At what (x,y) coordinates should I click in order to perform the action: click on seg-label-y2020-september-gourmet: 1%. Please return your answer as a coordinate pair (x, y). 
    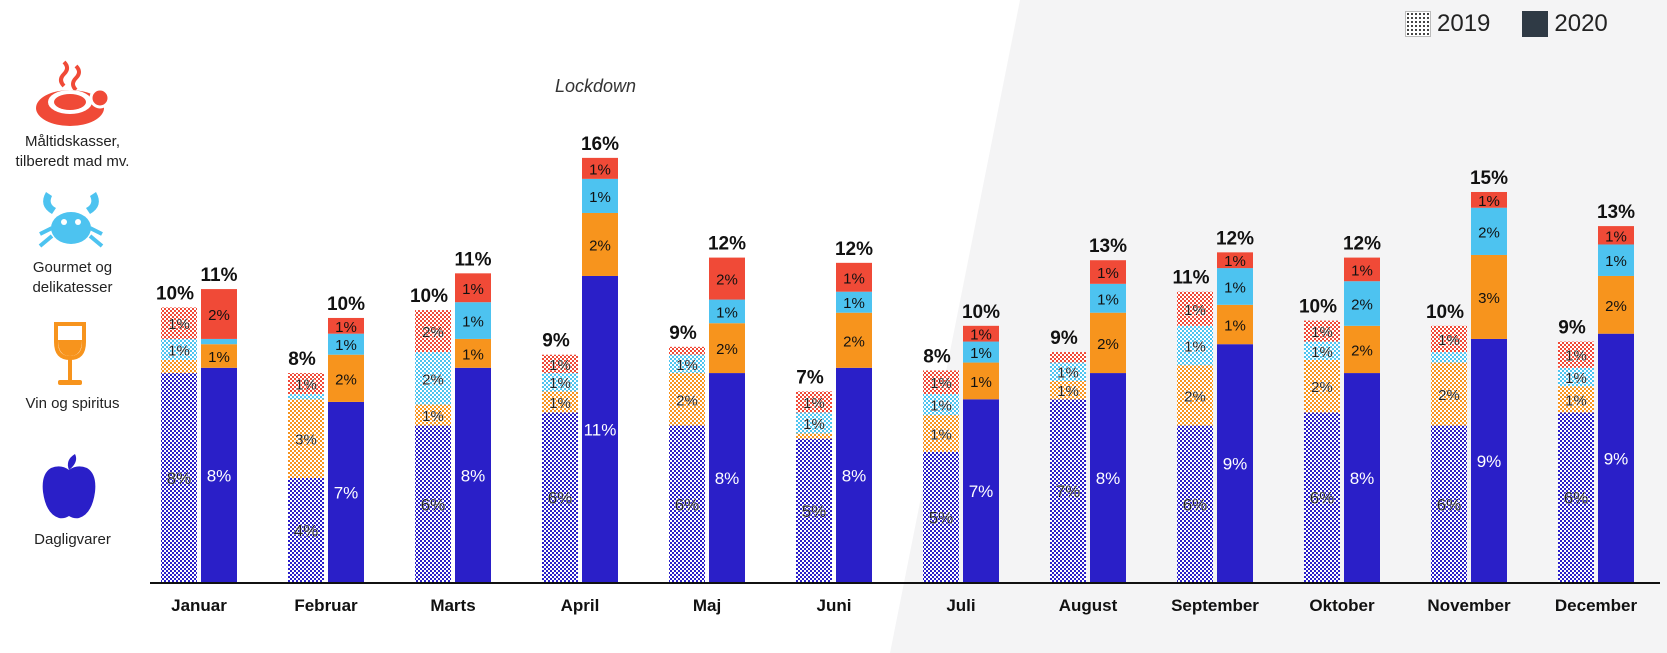
    Looking at the image, I should click on (1235, 287).